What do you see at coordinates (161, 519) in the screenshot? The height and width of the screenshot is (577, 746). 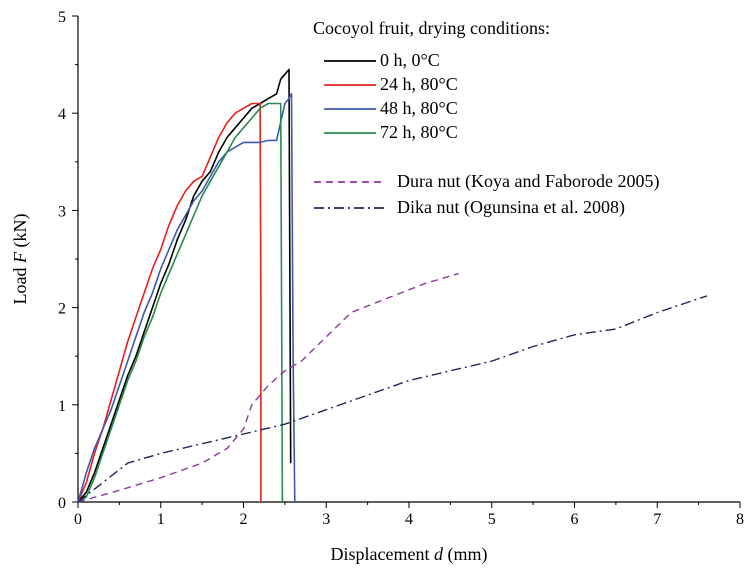 I see `x-tick-label: 1` at bounding box center [161, 519].